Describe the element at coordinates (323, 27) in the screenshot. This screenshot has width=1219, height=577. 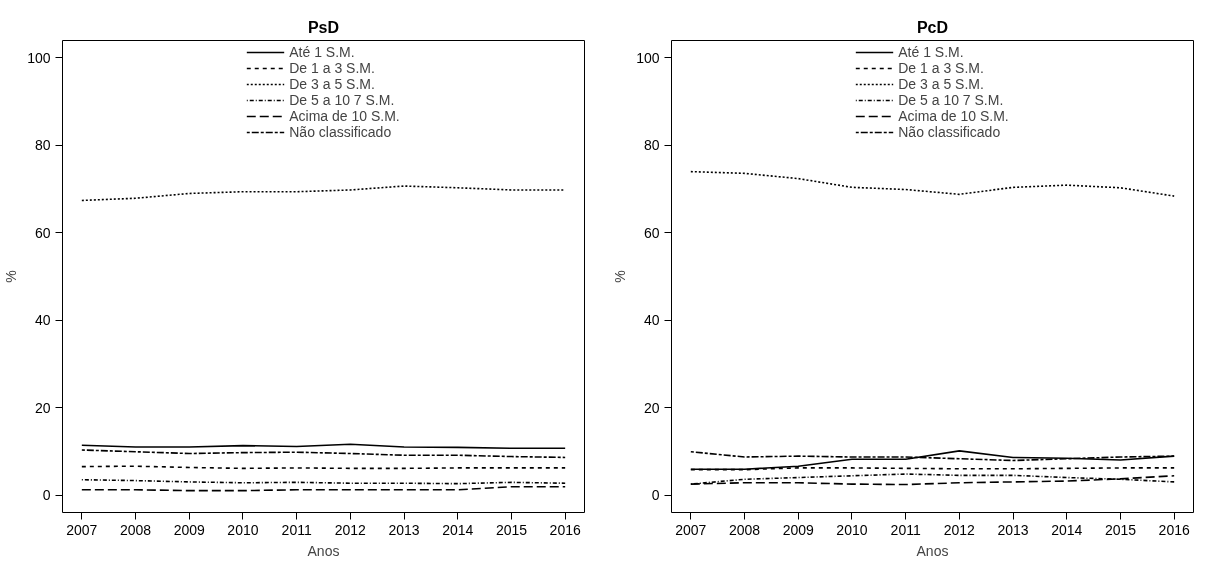
I see `chart-title: PsD` at that location.